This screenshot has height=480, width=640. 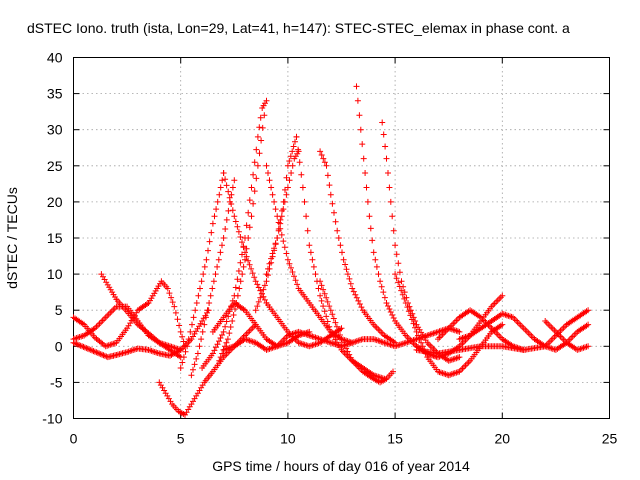 What do you see at coordinates (55, 94) in the screenshot?
I see `y-tick-label: 35` at bounding box center [55, 94].